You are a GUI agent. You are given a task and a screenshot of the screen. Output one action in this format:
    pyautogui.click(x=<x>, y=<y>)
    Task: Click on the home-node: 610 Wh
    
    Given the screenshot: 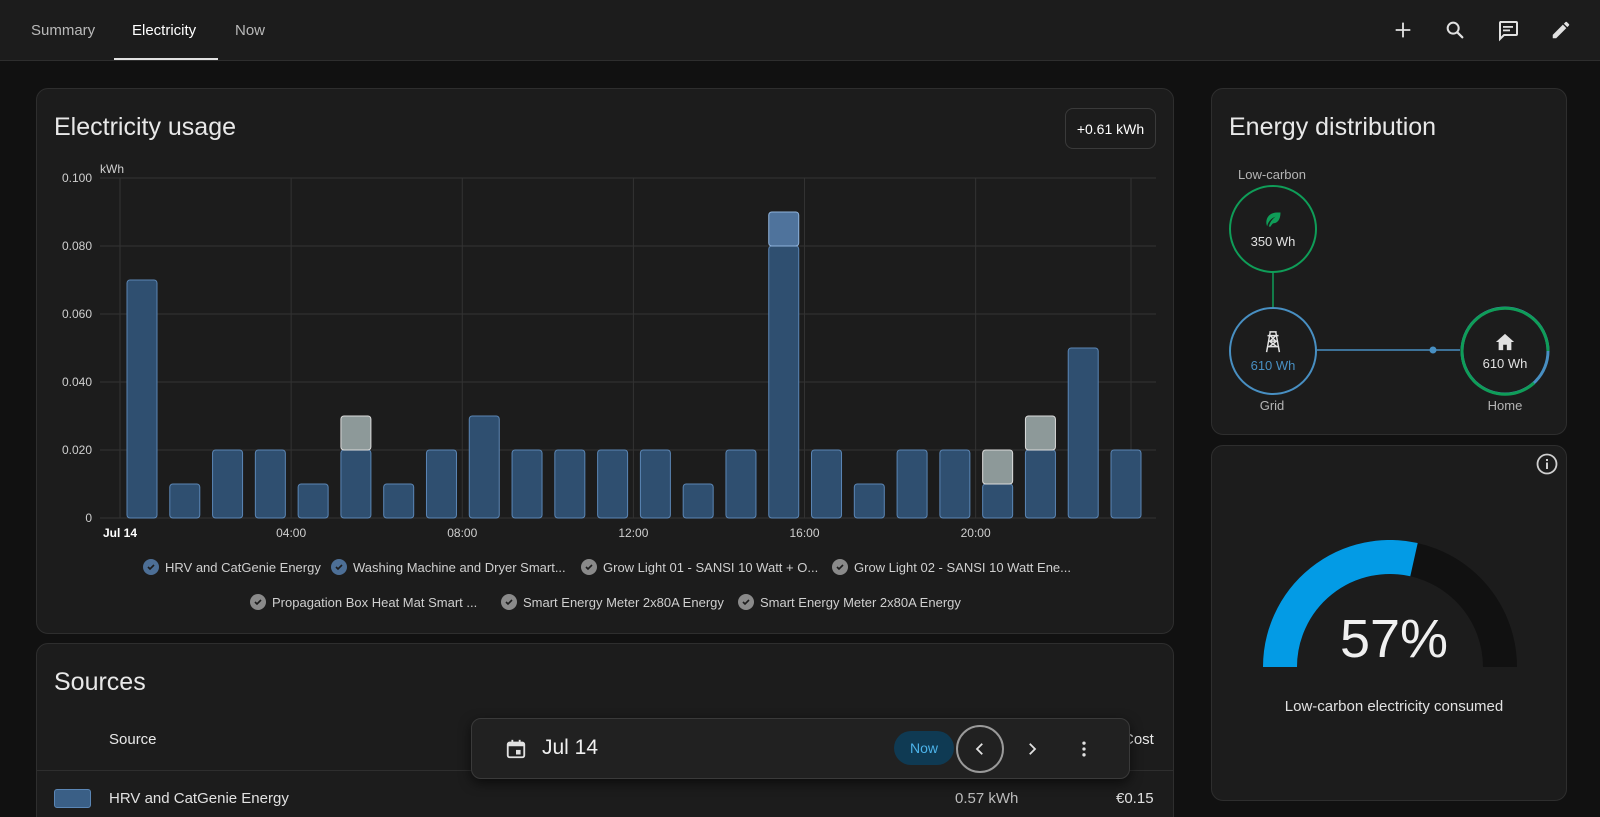 What is the action you would take?
    pyautogui.click(x=1505, y=351)
    